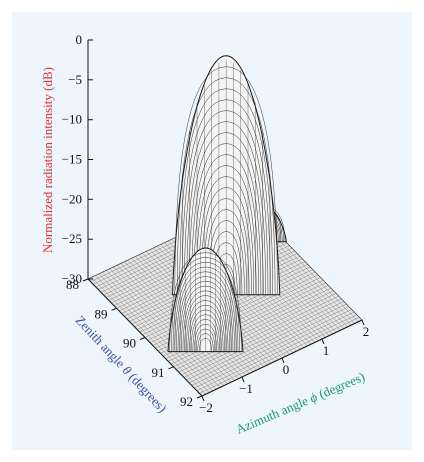  Describe the element at coordinates (366, 331) in the screenshot. I see `x-tick-label: 2` at that location.